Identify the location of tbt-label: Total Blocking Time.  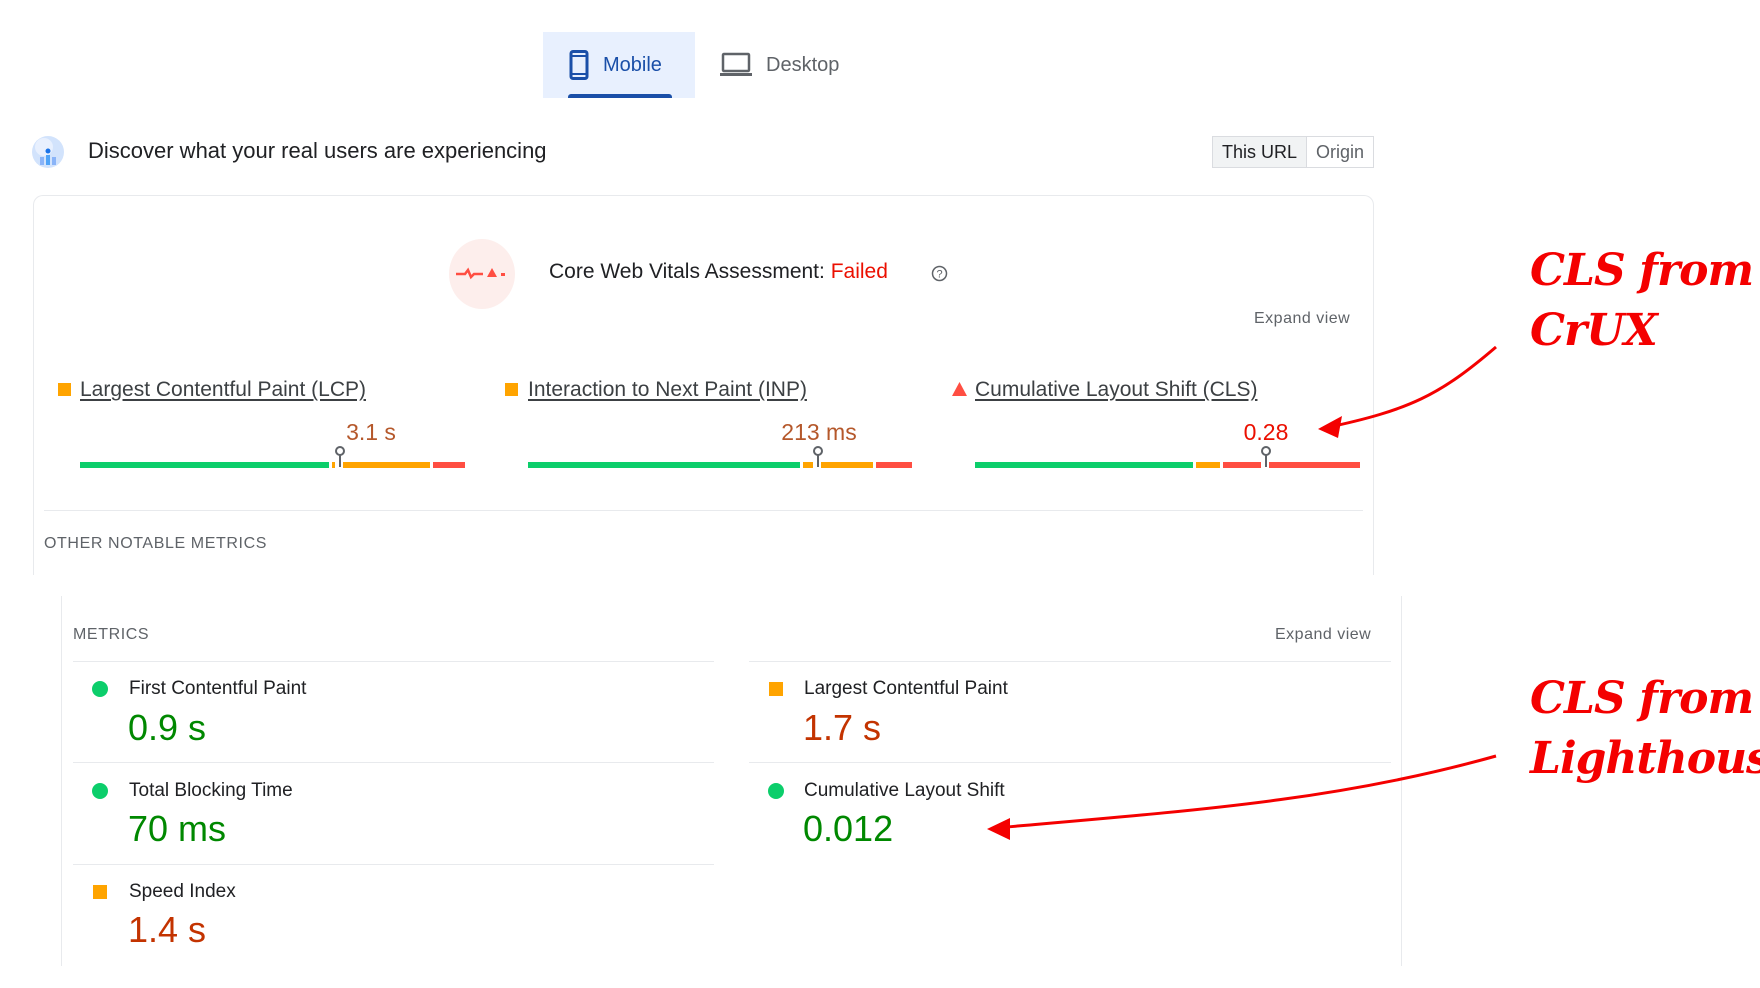
(211, 790).